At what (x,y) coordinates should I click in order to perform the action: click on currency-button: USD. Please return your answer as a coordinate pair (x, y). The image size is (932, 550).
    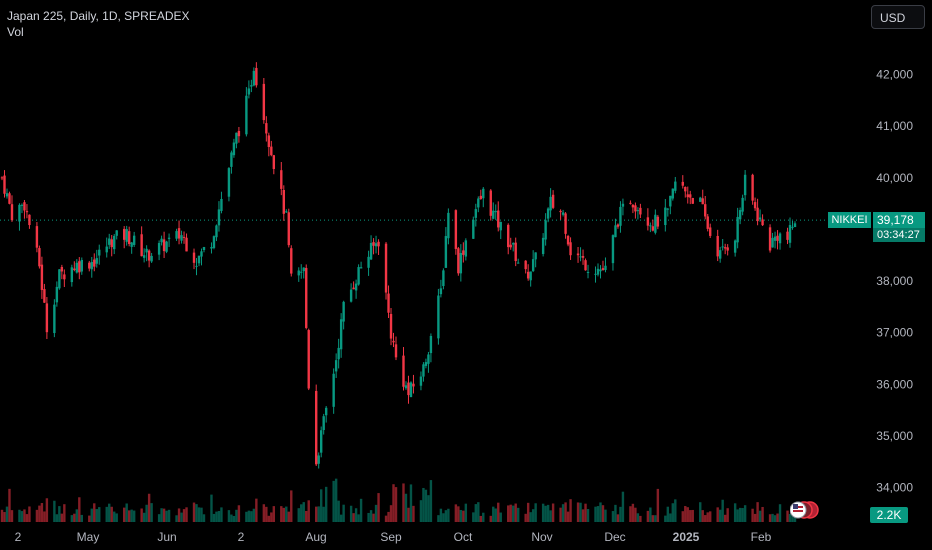
    Looking at the image, I should click on (898, 17).